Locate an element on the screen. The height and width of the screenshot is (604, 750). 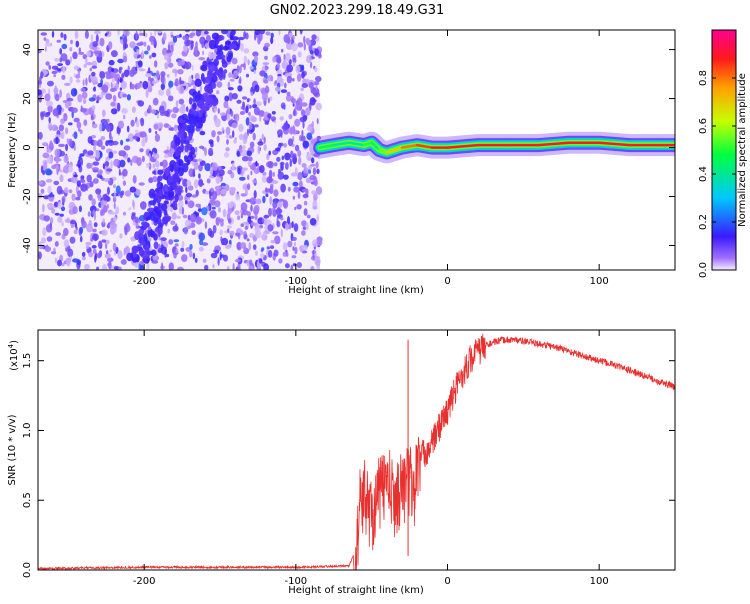
spectrogram-ytick-label: 40 is located at coordinates (27, 49).